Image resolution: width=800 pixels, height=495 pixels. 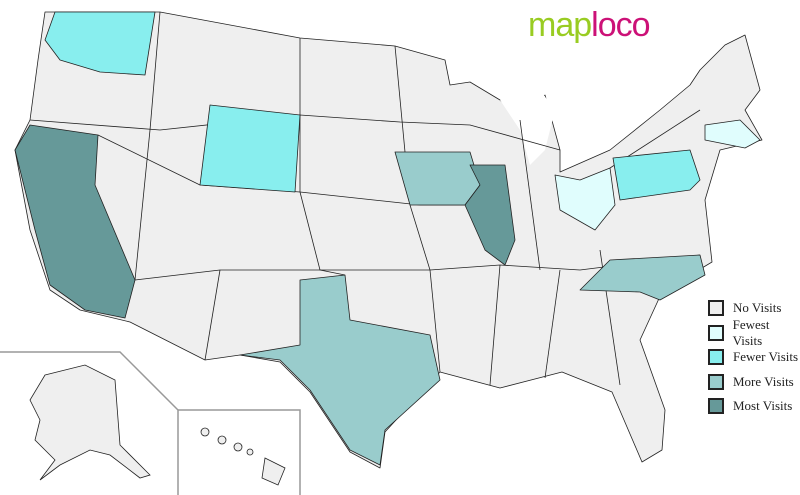 I want to click on lake-michigan, so click(x=527, y=127).